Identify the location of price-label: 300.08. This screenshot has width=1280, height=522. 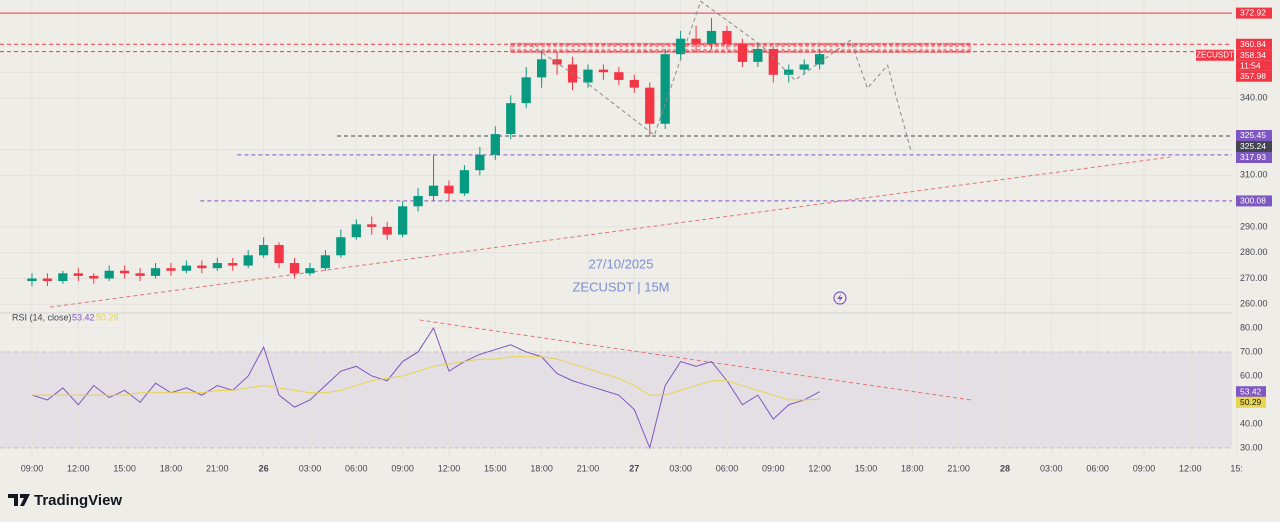
(1253, 200).